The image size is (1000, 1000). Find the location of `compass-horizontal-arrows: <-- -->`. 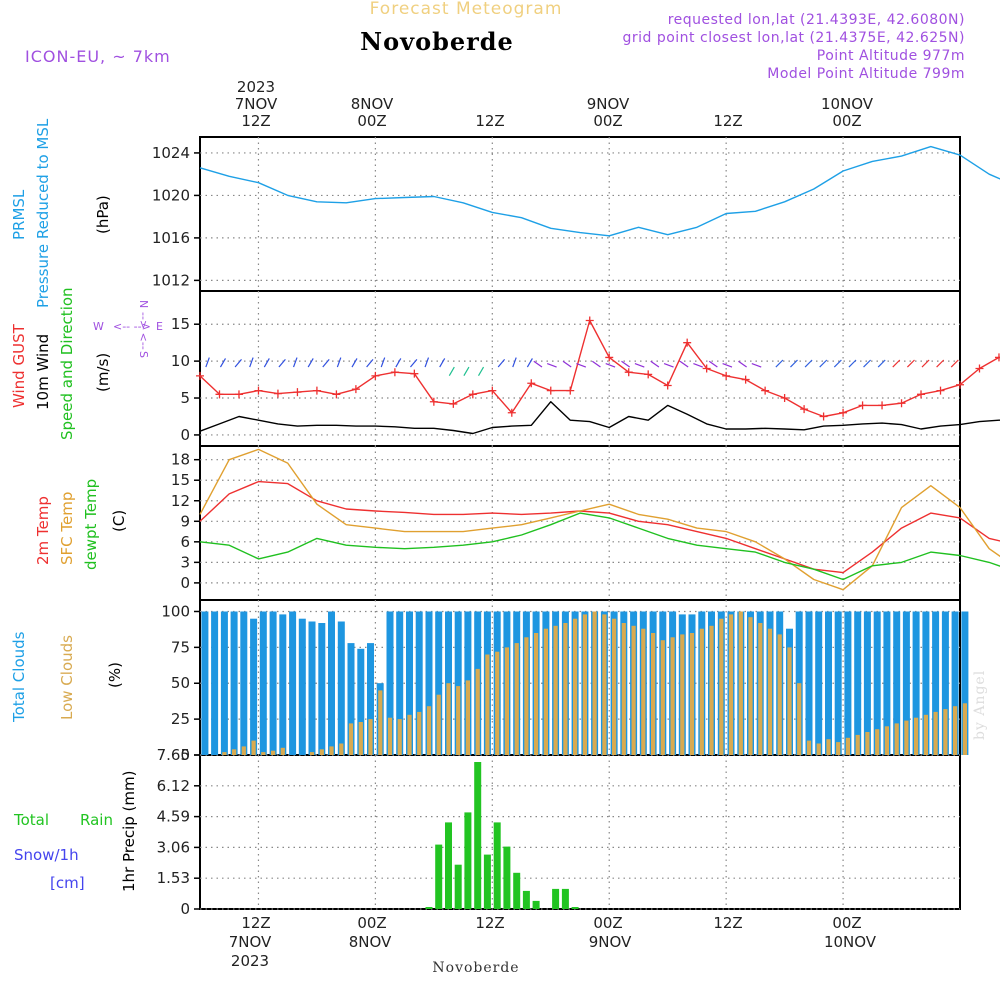

compass-horizontal-arrows: <-- --> is located at coordinates (132, 326).